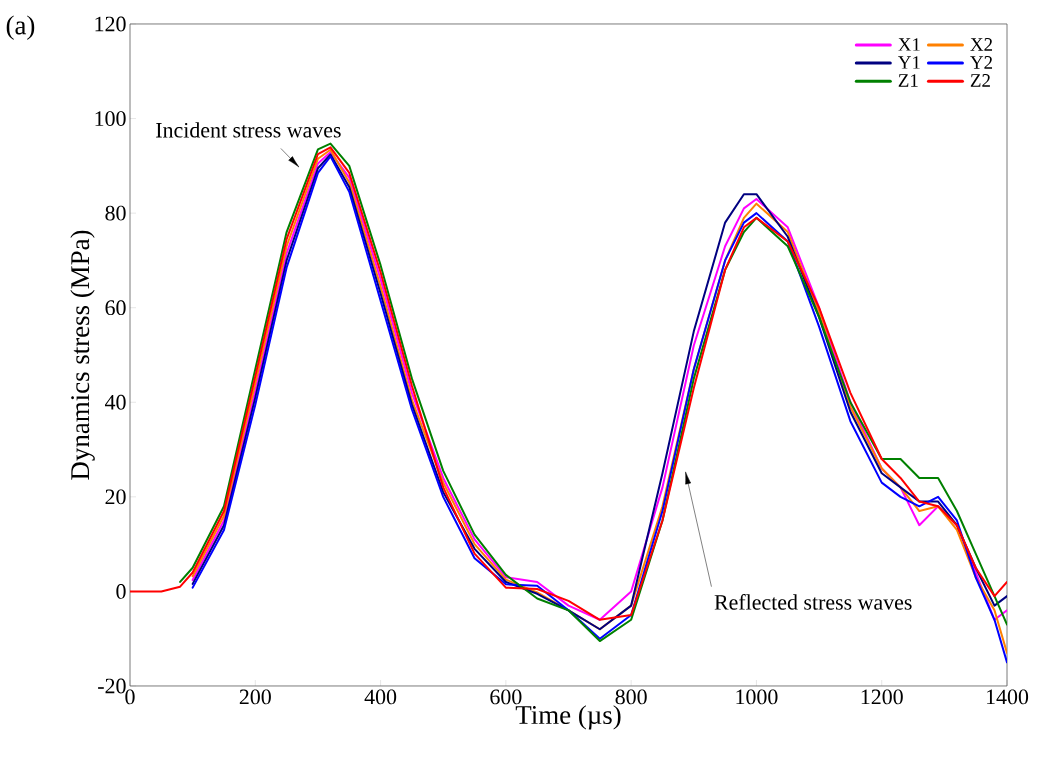 Image resolution: width=1044 pixels, height=782 pixels. I want to click on legend-label: Y1, so click(909, 62).